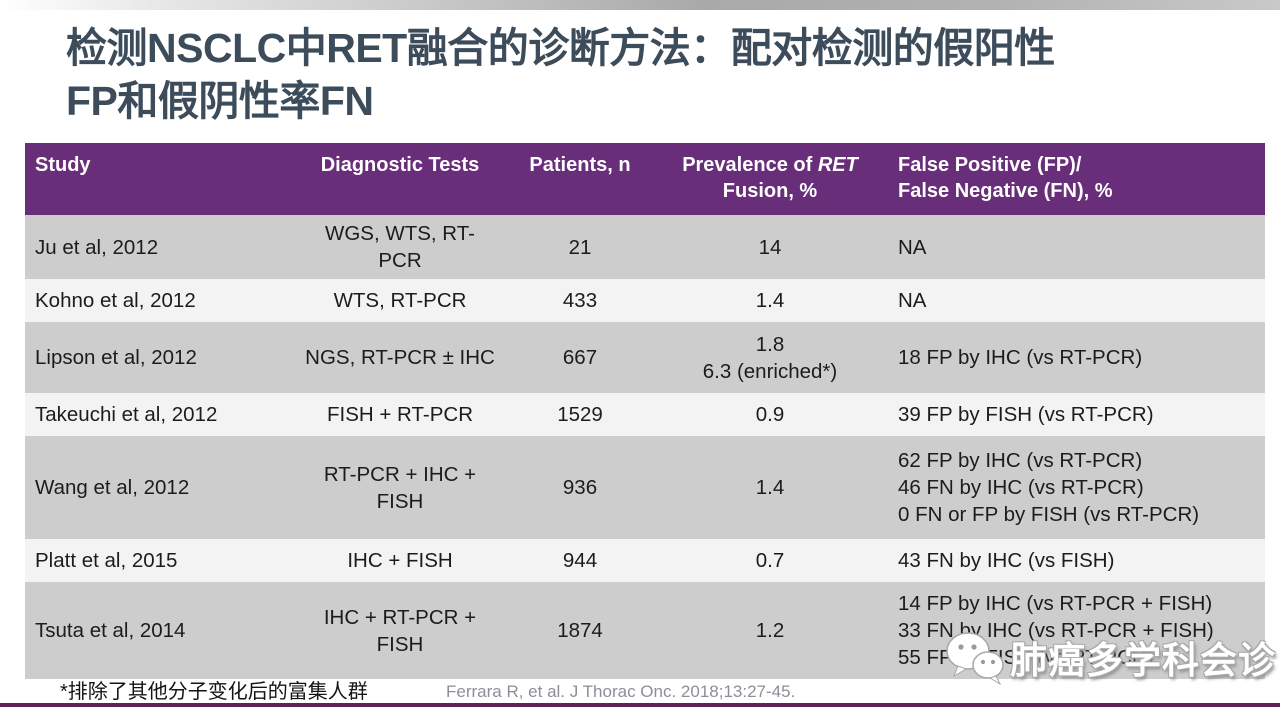 The height and width of the screenshot is (720, 1280). I want to click on slide-title-line1: 检测NSCLC中RET融合的诊断方法：配对检测的假阳性, so click(560, 48).